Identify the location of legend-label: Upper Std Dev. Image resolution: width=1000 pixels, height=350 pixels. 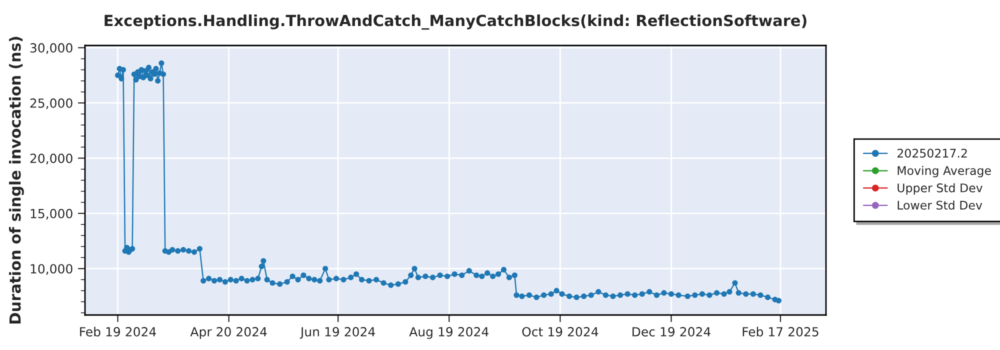
(940, 189).